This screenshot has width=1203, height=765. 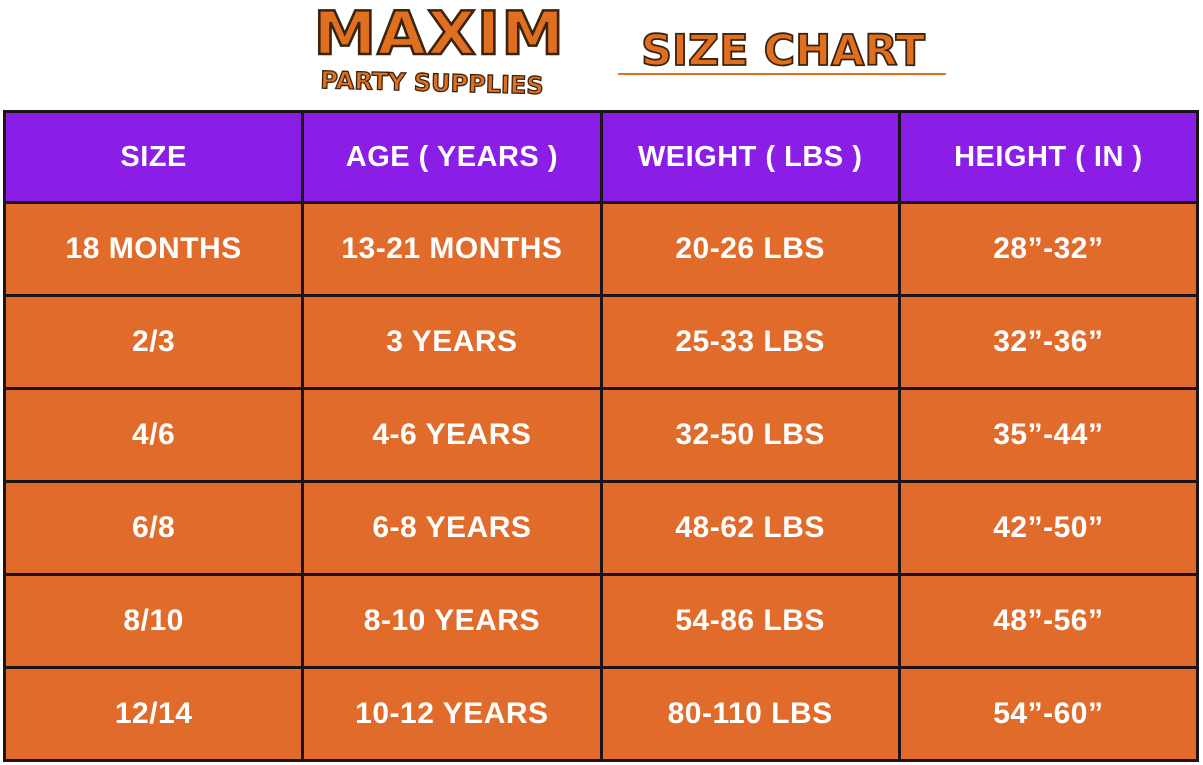 What do you see at coordinates (750, 621) in the screenshot?
I see `cell-weight: 54-86 LBS` at bounding box center [750, 621].